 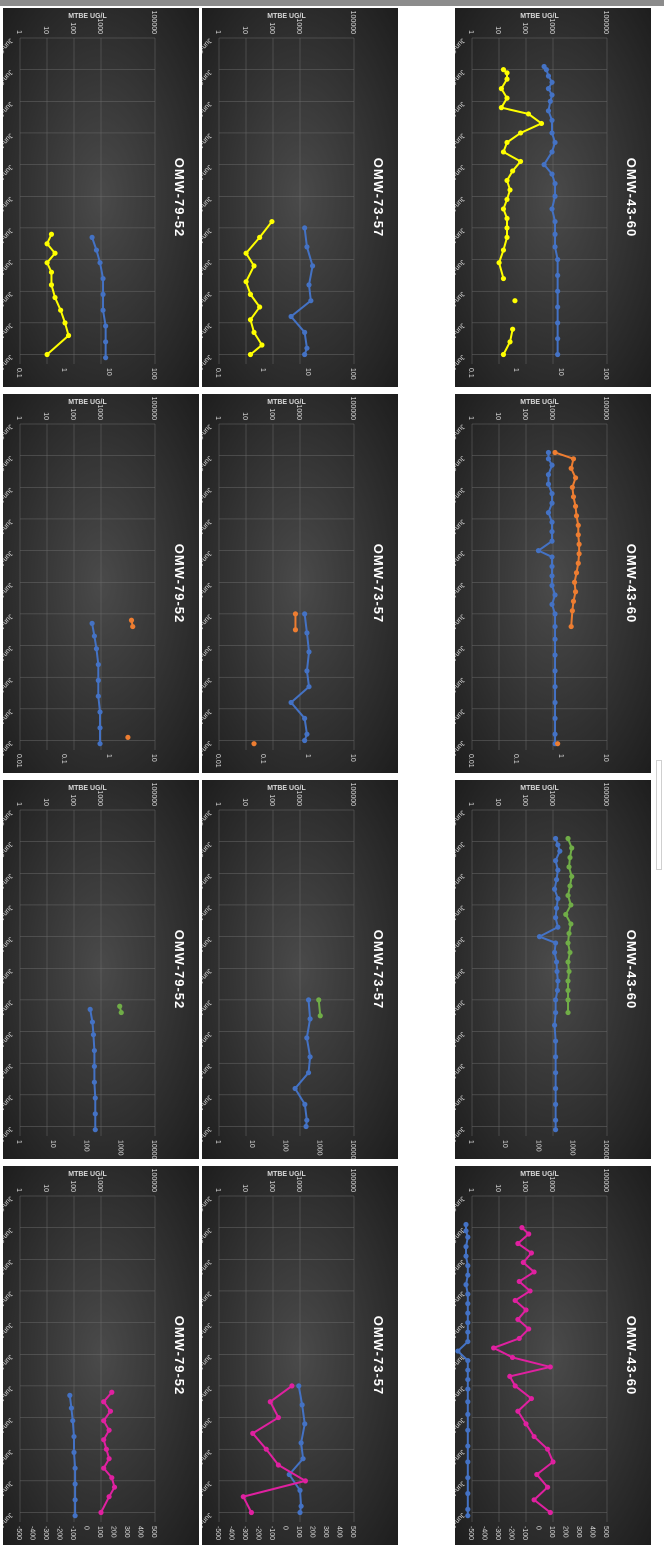 I want to click on secondary-tick-label: 1, so click(x=18, y=1142).